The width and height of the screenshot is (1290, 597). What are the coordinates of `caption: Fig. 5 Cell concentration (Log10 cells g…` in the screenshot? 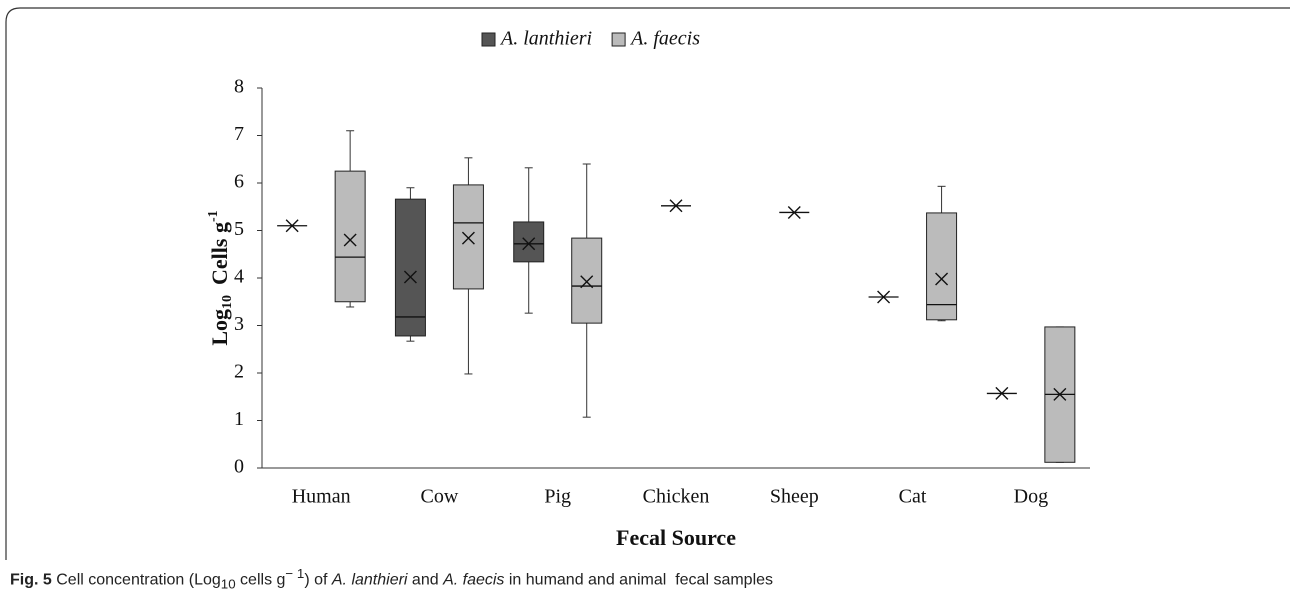 It's located at (391, 579).